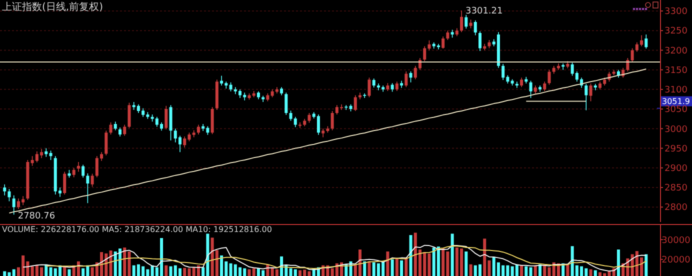 This screenshot has height=276, width=692. Describe the element at coordinates (676, 101) in the screenshot. I see `ref-line-label: 3051.9` at that location.